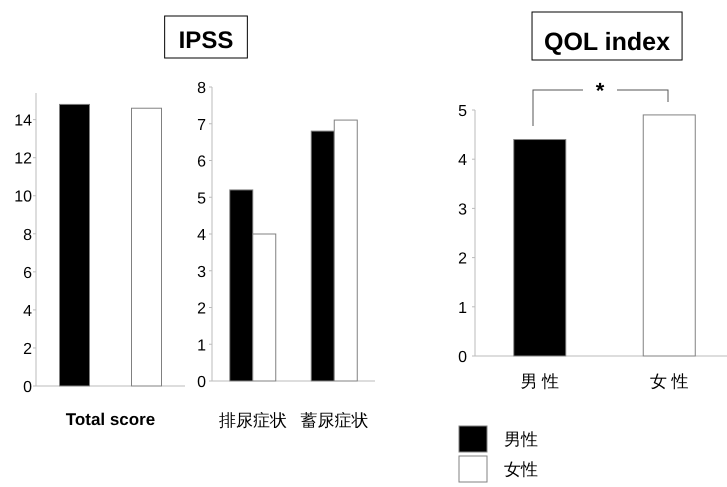 The image size is (727, 487). Describe the element at coordinates (521, 469) in the screenshot. I see `legend-label: 女性` at that location.